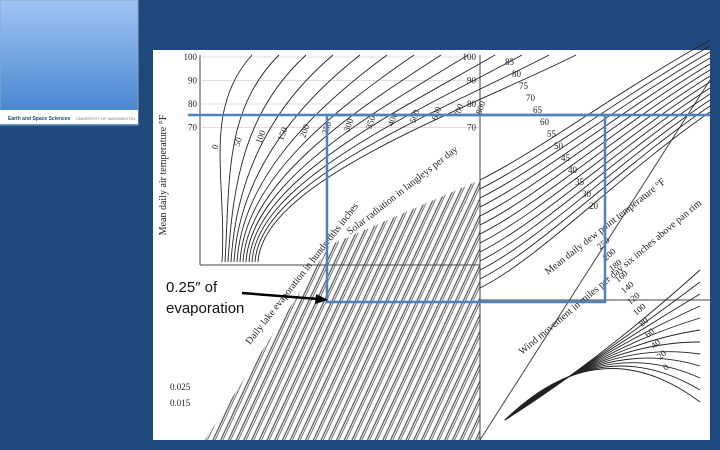 The width and height of the screenshot is (720, 450). I want to click on dew-point-label: 45, so click(566, 158).